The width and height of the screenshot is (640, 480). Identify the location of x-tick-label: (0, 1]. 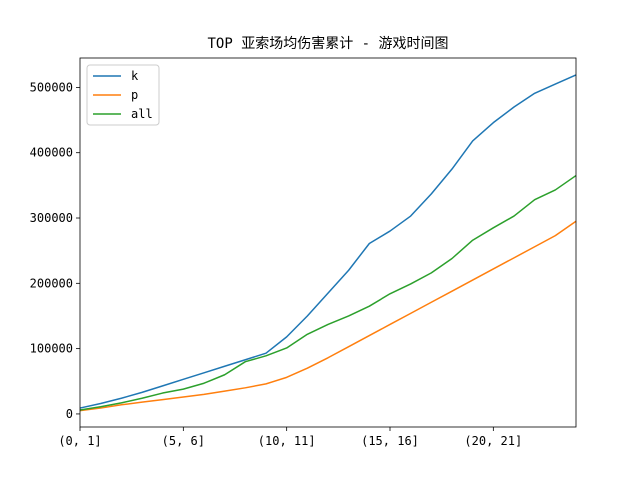
(79, 441).